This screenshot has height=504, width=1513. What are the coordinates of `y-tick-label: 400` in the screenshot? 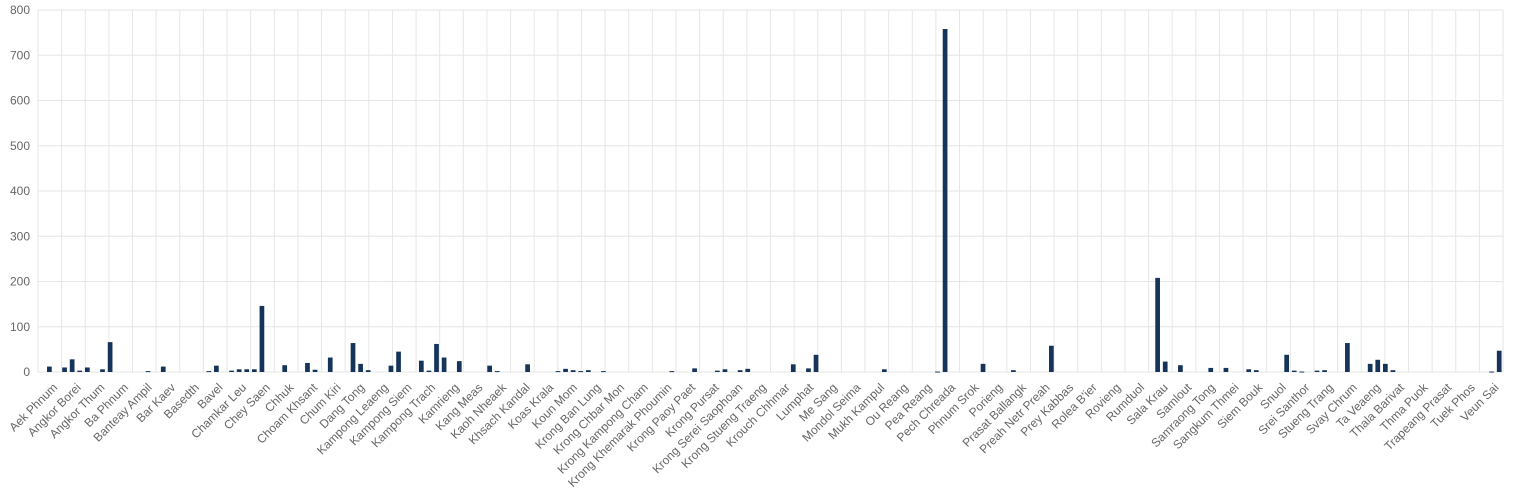 It's located at (20, 191).